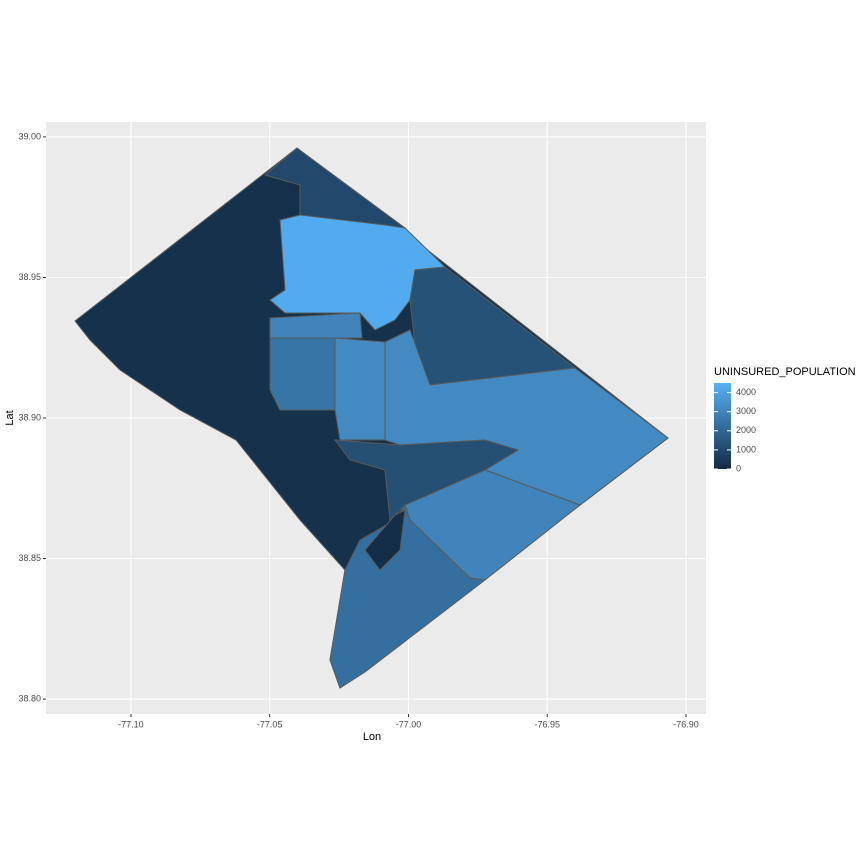 The height and width of the screenshot is (864, 864). Describe the element at coordinates (746, 449) in the screenshot. I see `legend-label: 1000` at that location.